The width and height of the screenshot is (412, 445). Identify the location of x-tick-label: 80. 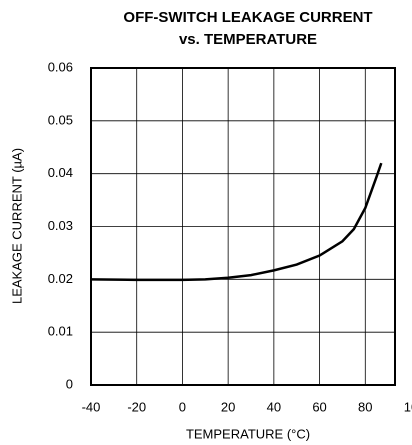
(365, 406).